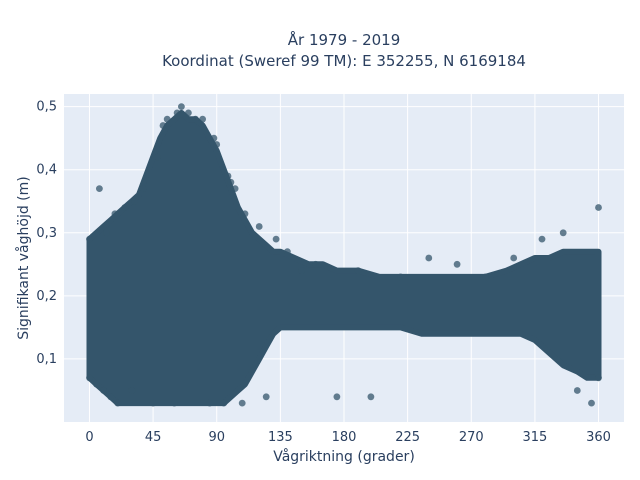 This screenshot has width=640, height=480. I want to click on x-axis-title: Vågriktning (grader), so click(344, 456).